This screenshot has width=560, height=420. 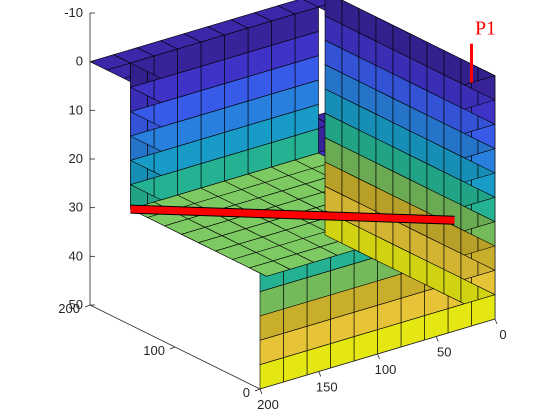 I want to click on well-label: P1, so click(x=485, y=29).